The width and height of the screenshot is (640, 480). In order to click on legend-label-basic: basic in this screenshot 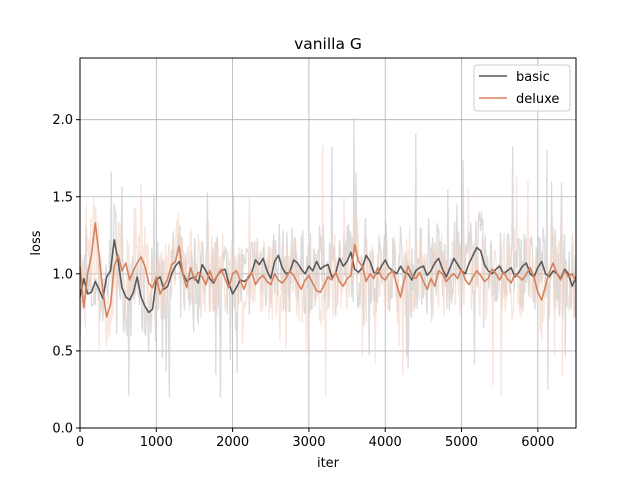, I will do `click(533, 77)`.